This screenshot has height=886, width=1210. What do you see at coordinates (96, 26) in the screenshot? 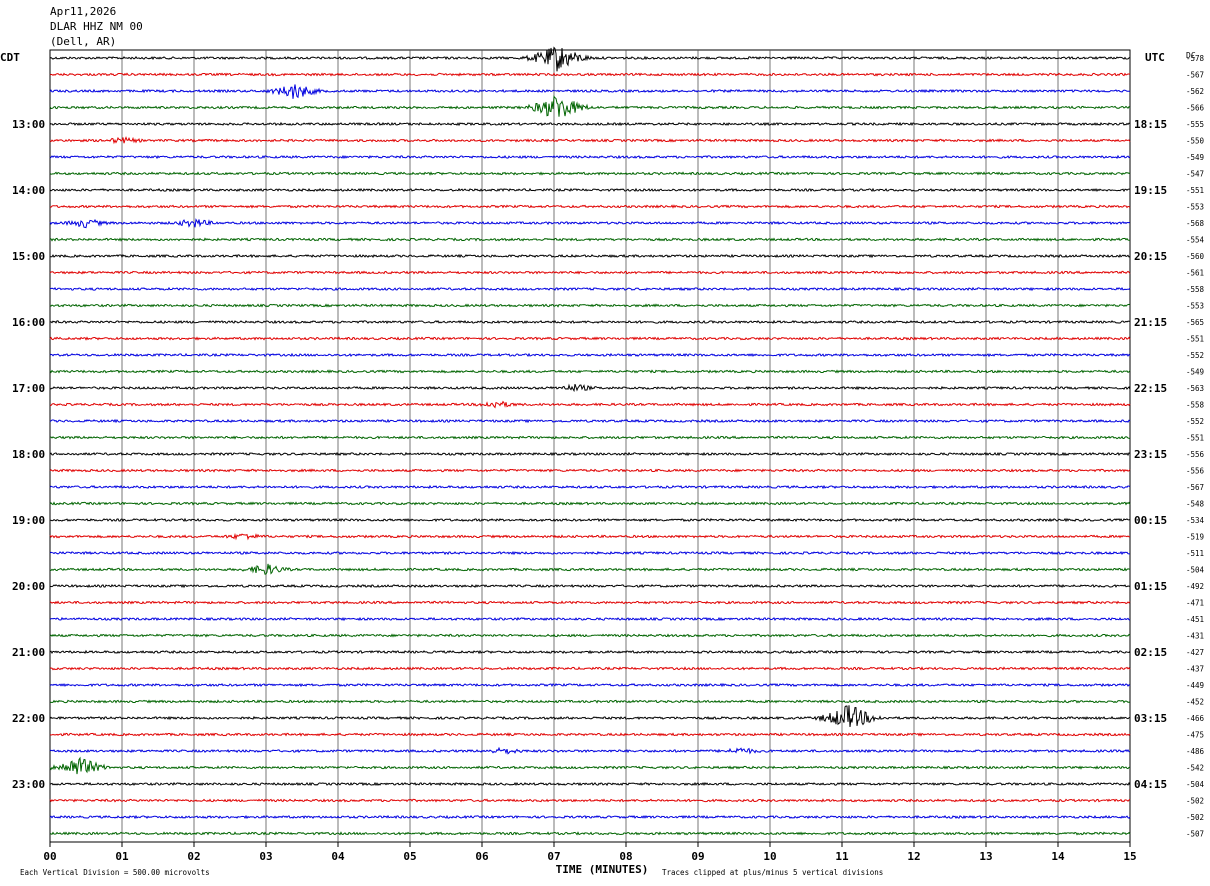
I see `station-label: DLAR HHZ NM 00` at bounding box center [96, 26].